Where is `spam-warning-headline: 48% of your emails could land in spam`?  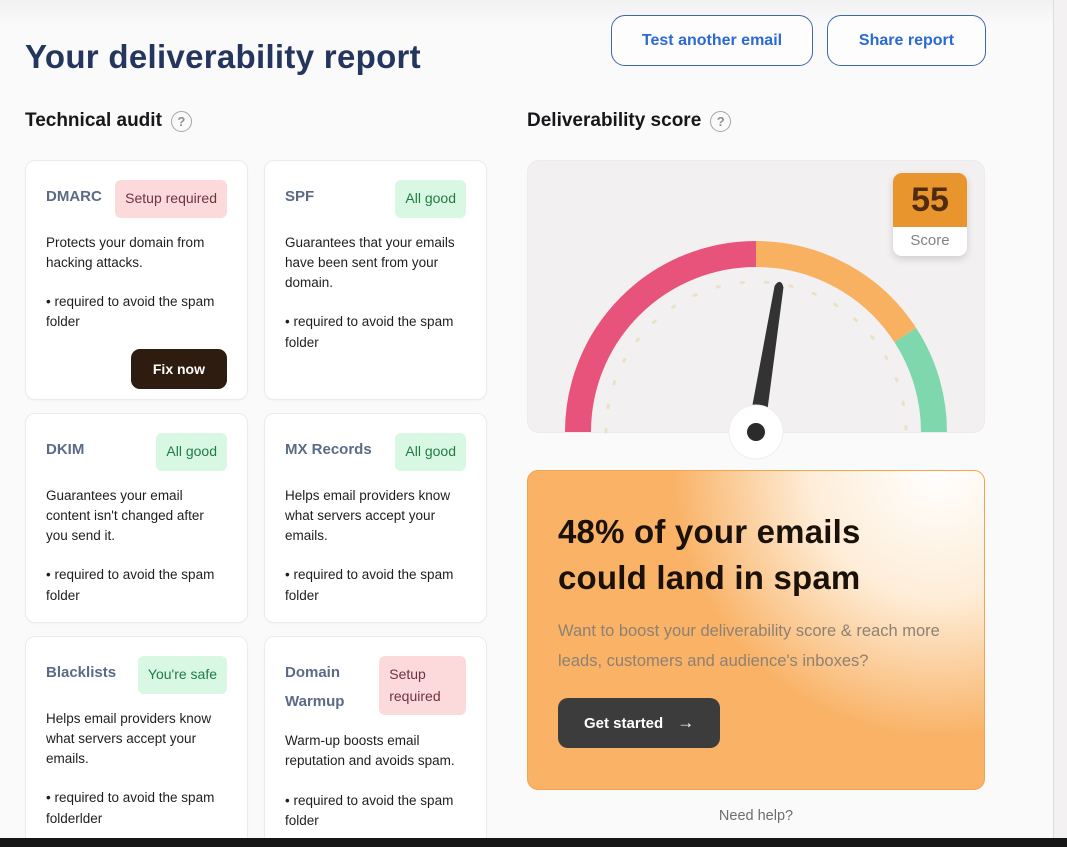 spam-warning-headline: 48% of your emails could land in spam is located at coordinates (709, 554).